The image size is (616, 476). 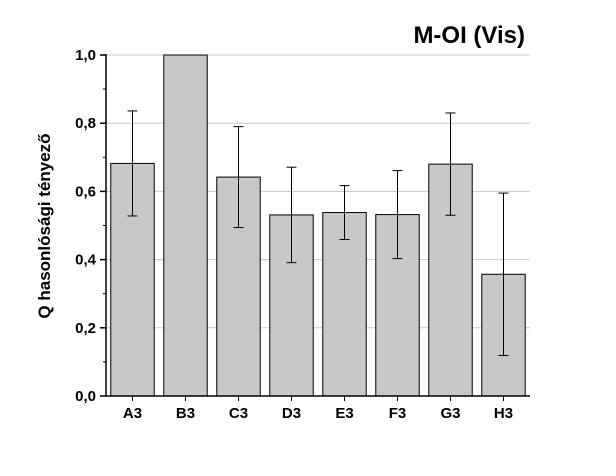 I want to click on x-tick-label-G3: G3, so click(x=450, y=413).